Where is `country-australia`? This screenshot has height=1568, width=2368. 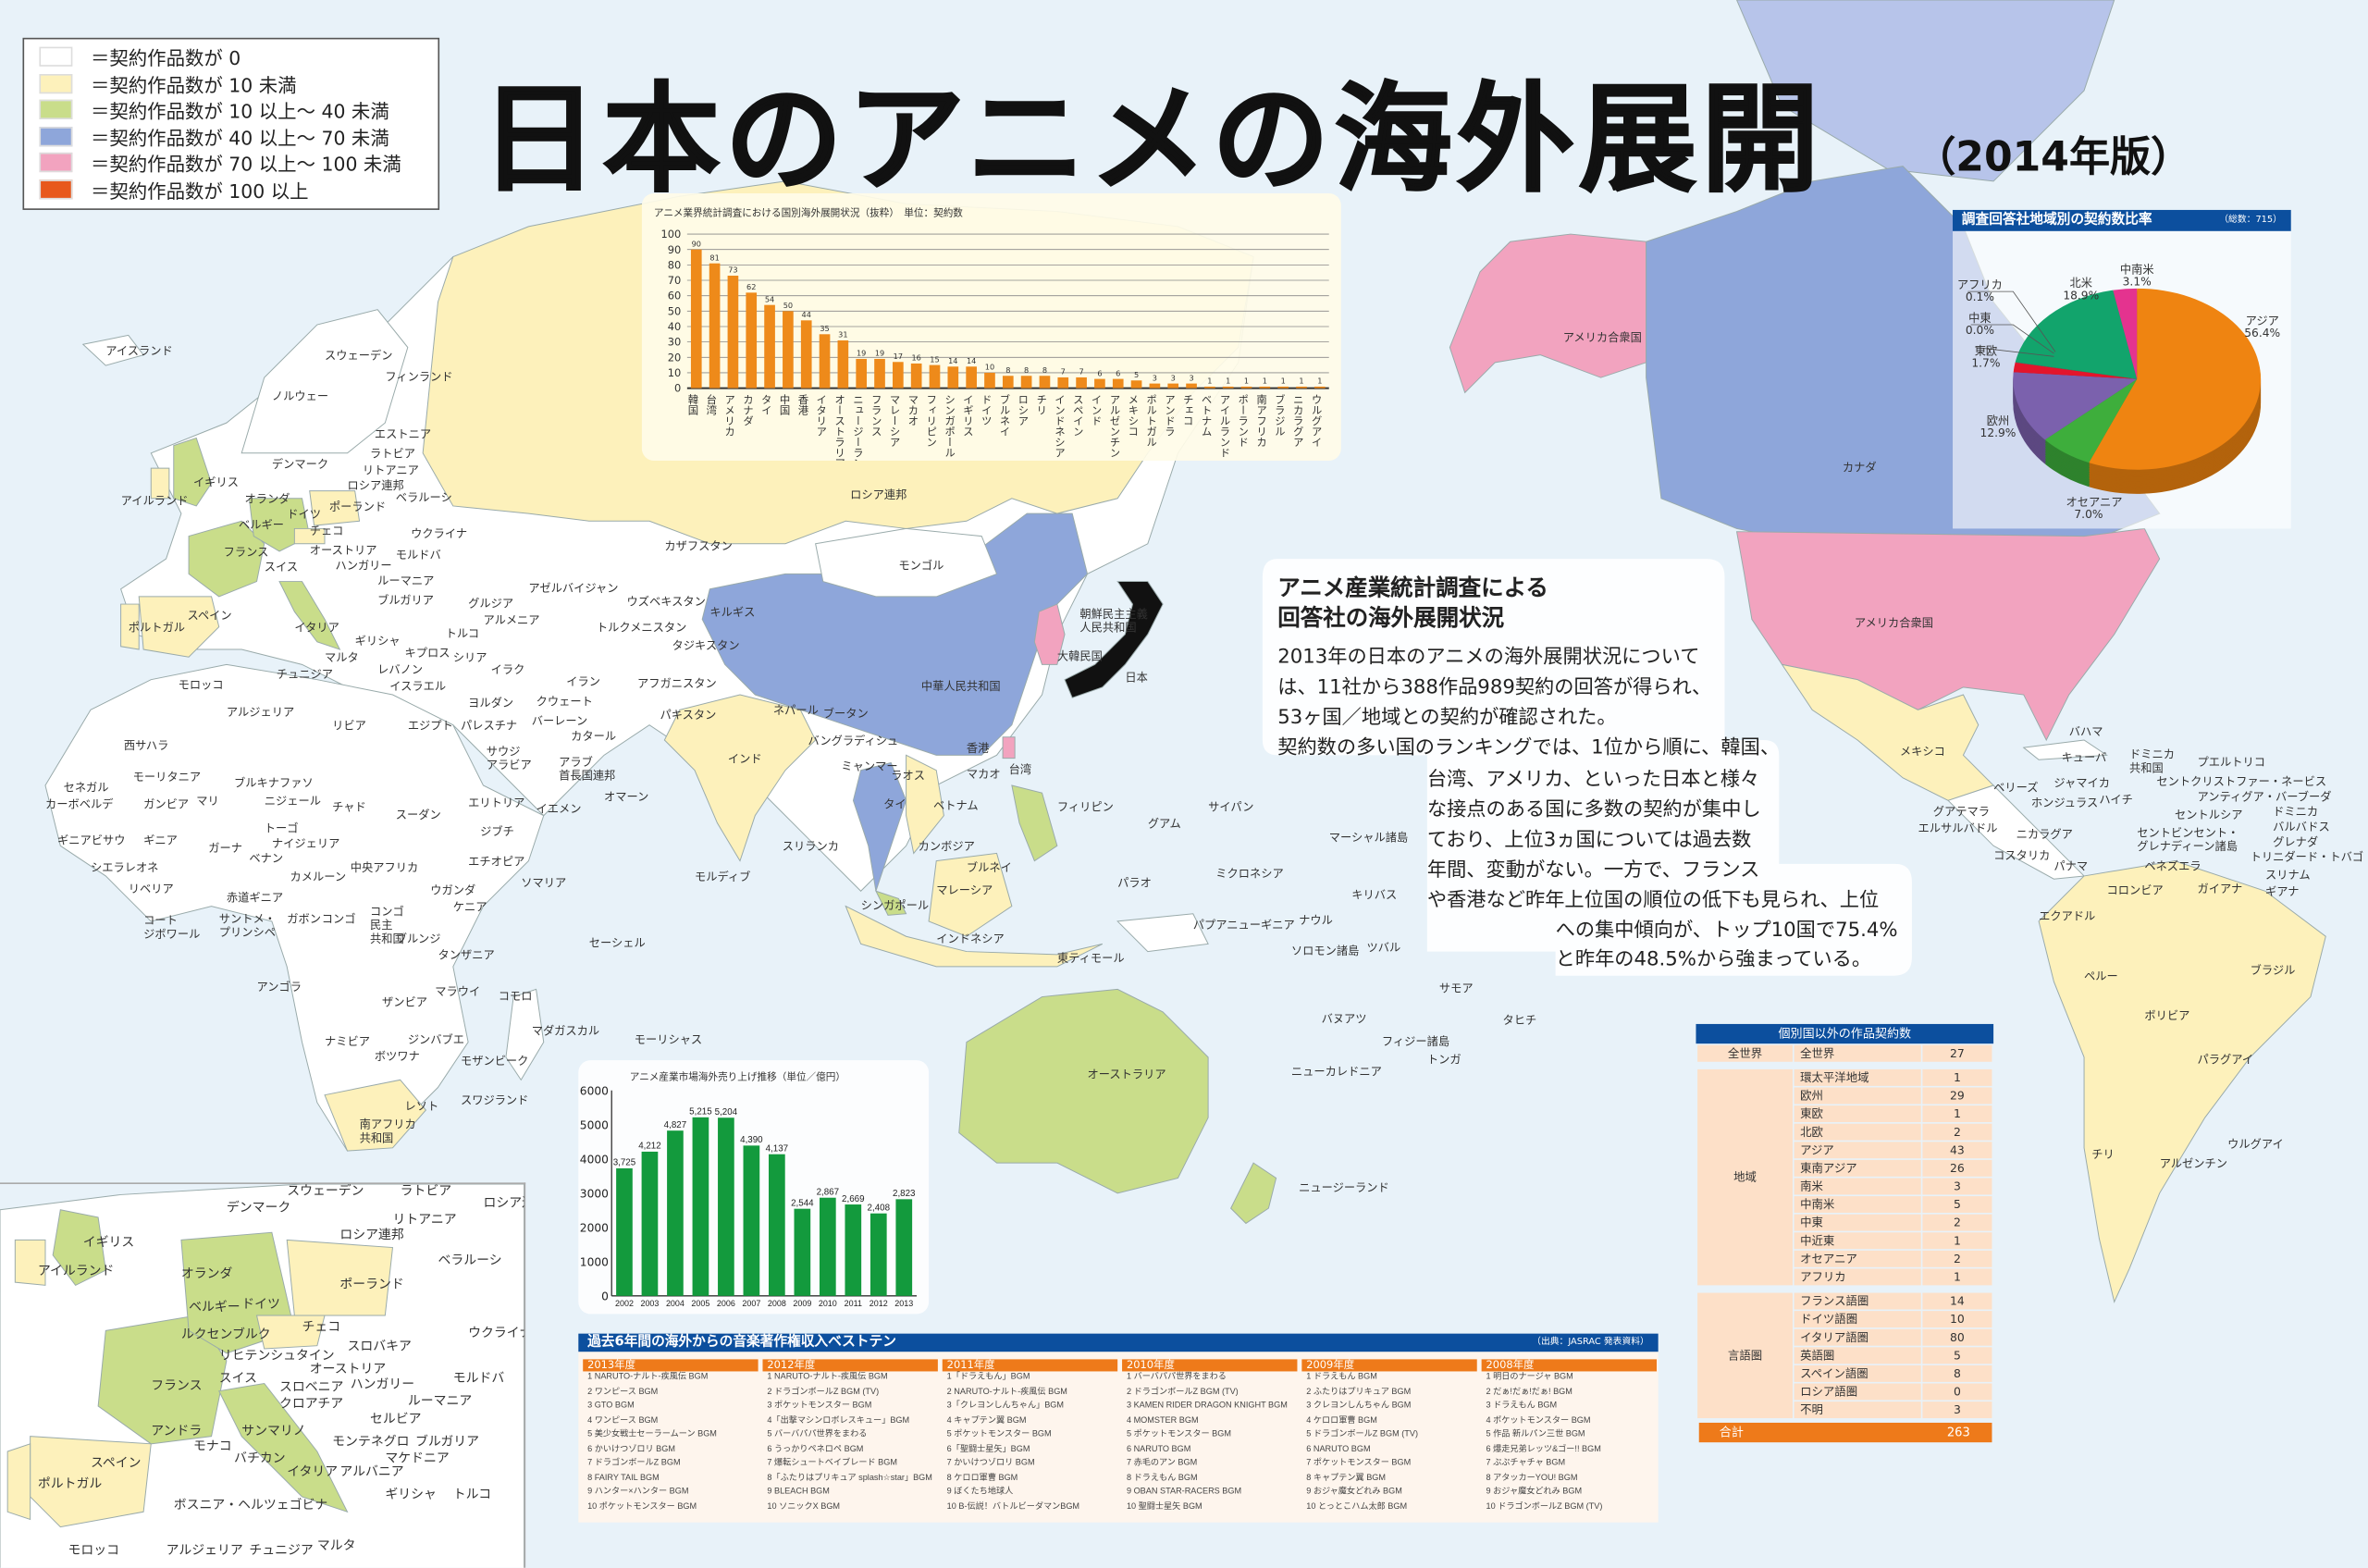 country-australia is located at coordinates (1084, 1091).